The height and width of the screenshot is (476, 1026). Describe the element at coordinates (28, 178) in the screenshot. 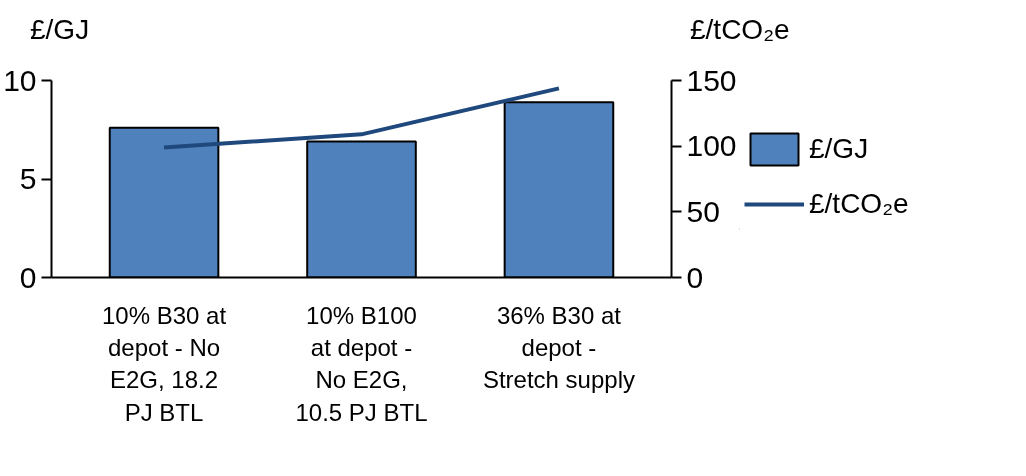

I see `y-tick-label: 5` at that location.